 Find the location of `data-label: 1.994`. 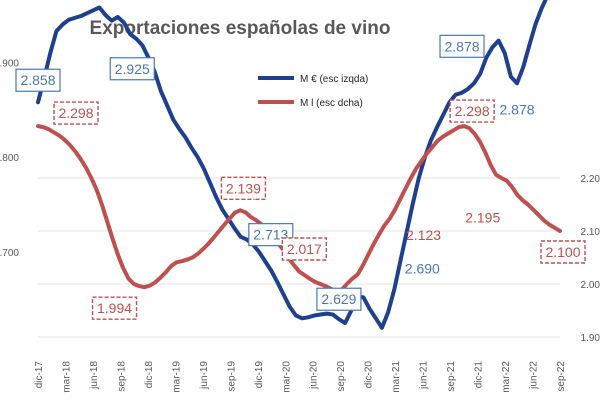

data-label: 1.994 is located at coordinates (114, 308).